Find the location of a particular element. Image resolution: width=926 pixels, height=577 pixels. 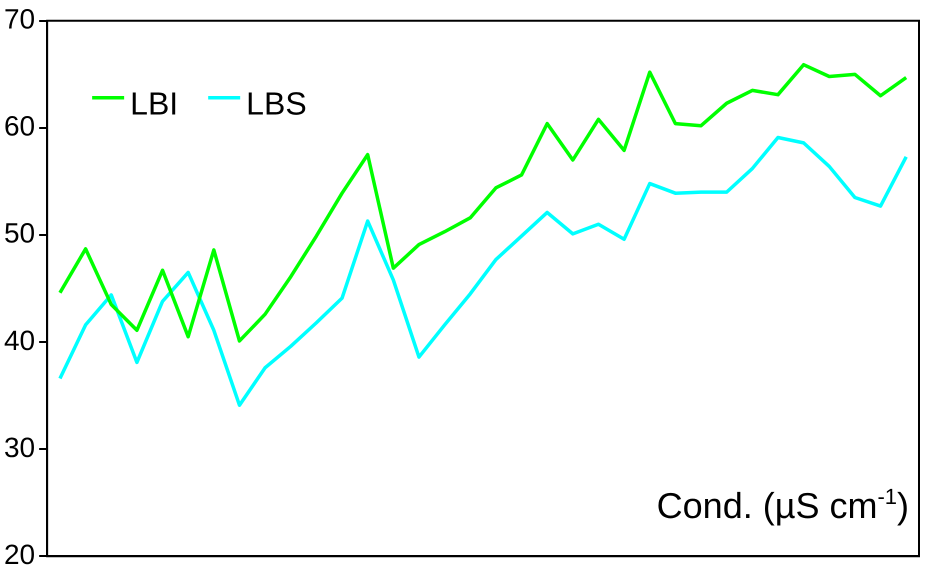

legend-label: LBS is located at coordinates (276, 104).